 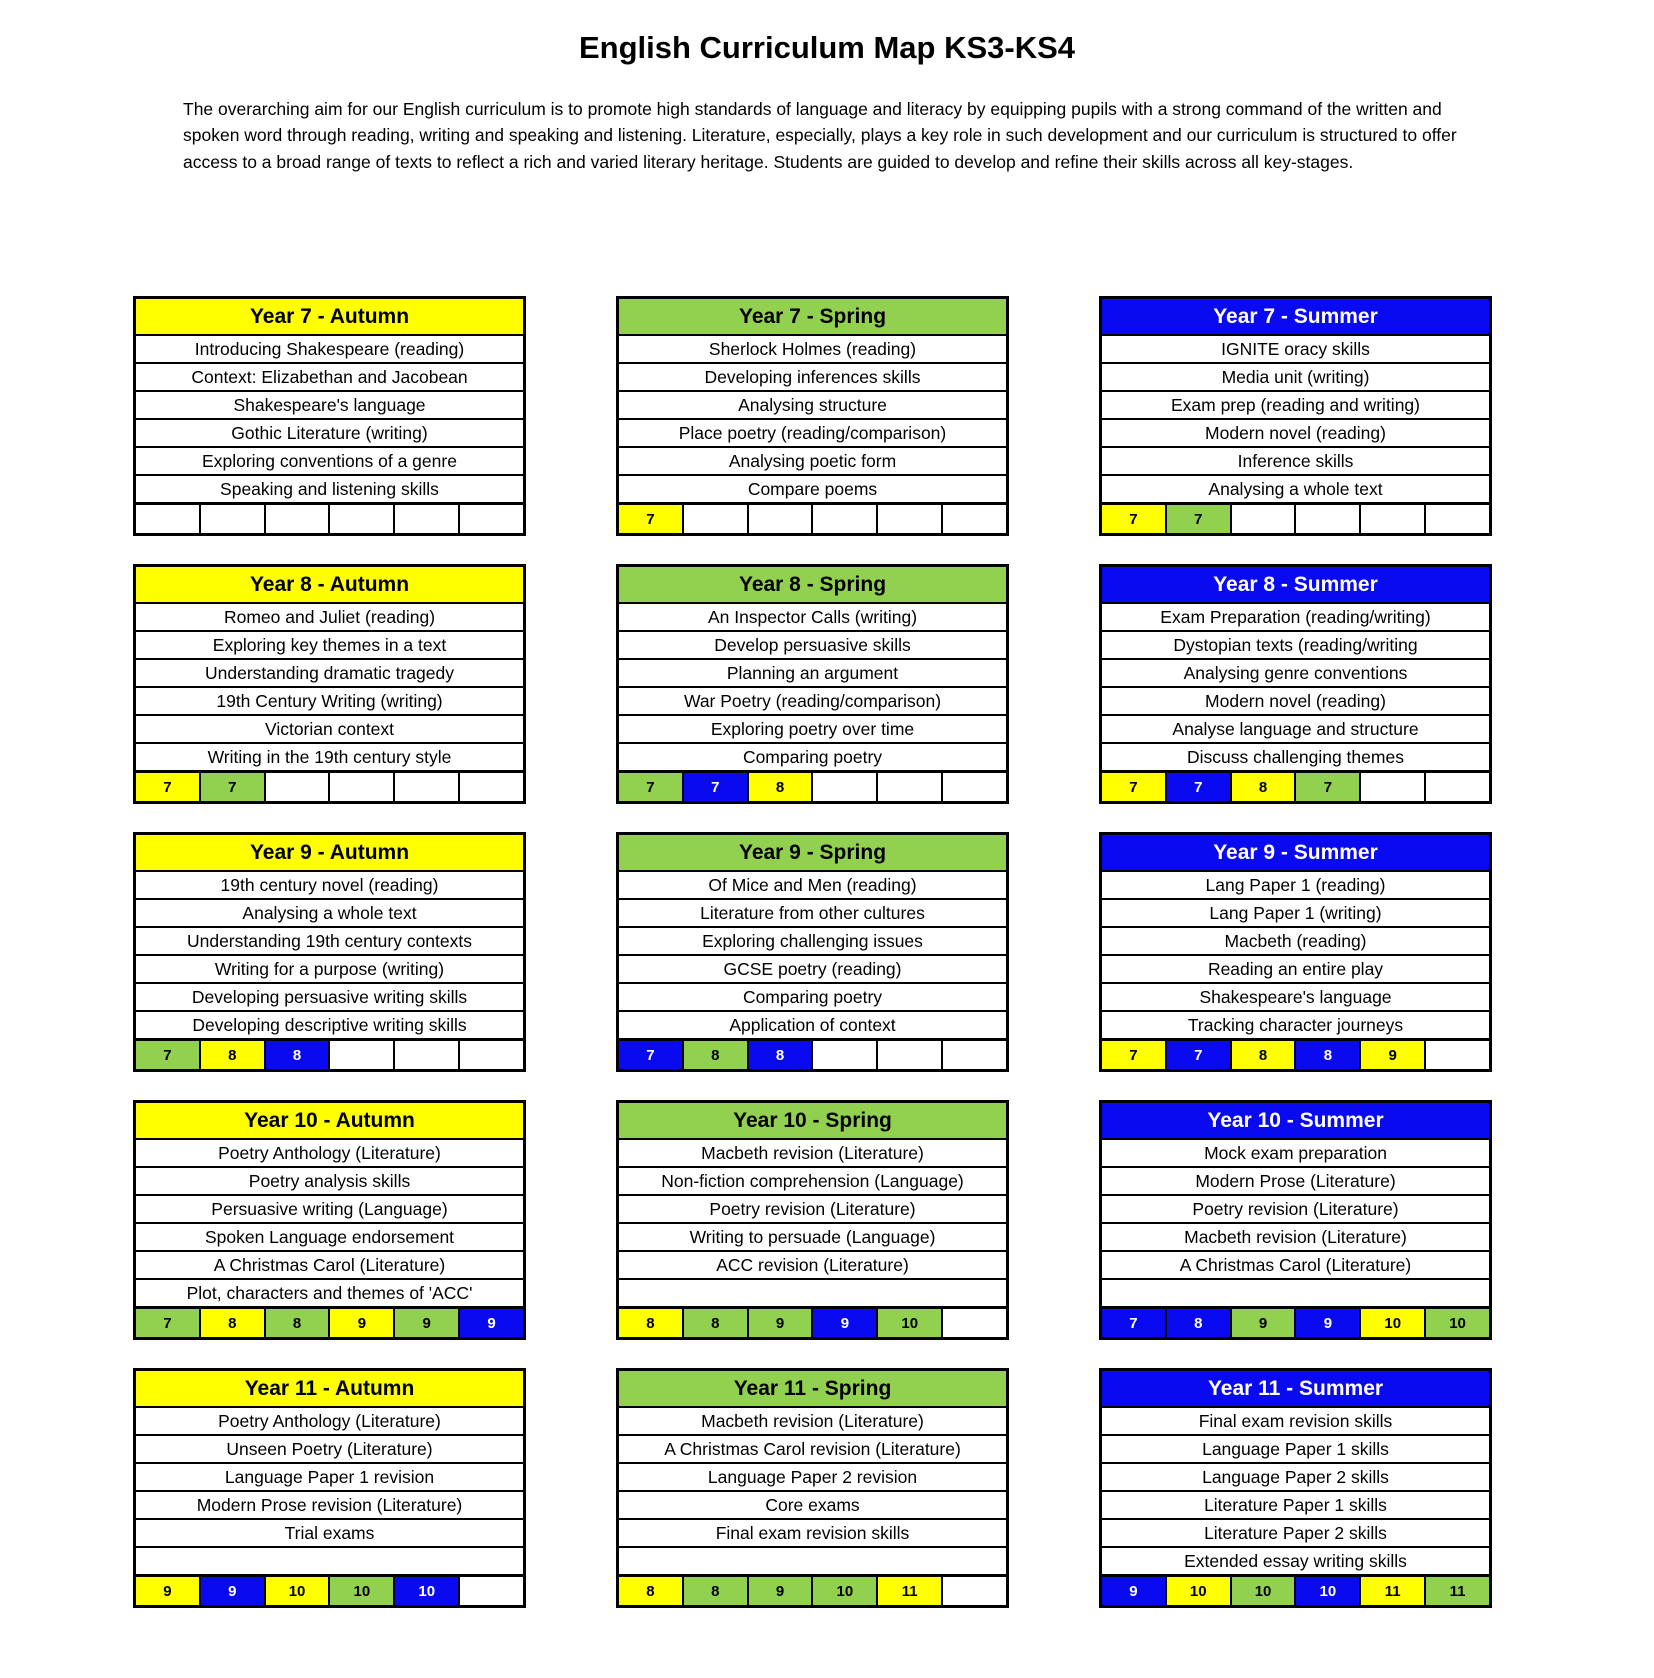 What do you see at coordinates (1295, 1506) in the screenshot?
I see `unit-row: Literature Paper 1 skills` at bounding box center [1295, 1506].